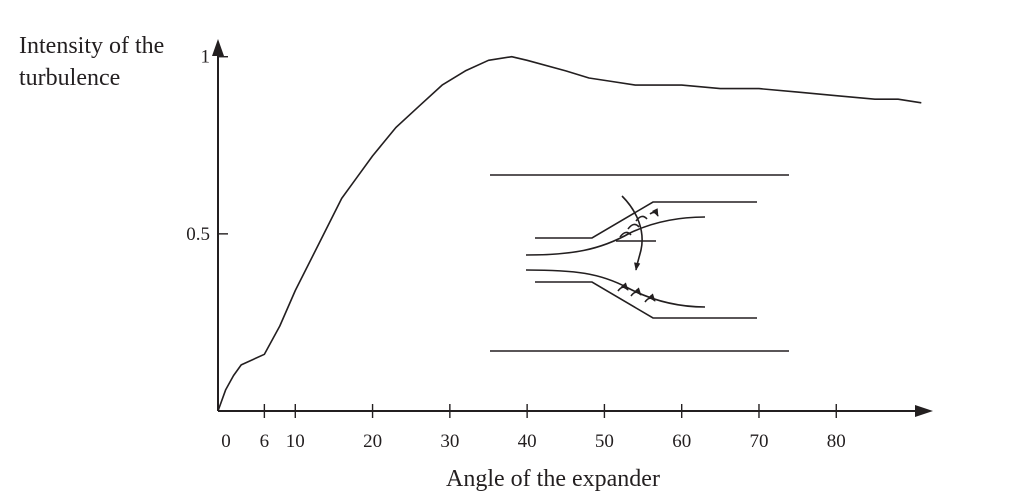  What do you see at coordinates (372, 441) in the screenshot?
I see `x-tick-label: 20` at bounding box center [372, 441].